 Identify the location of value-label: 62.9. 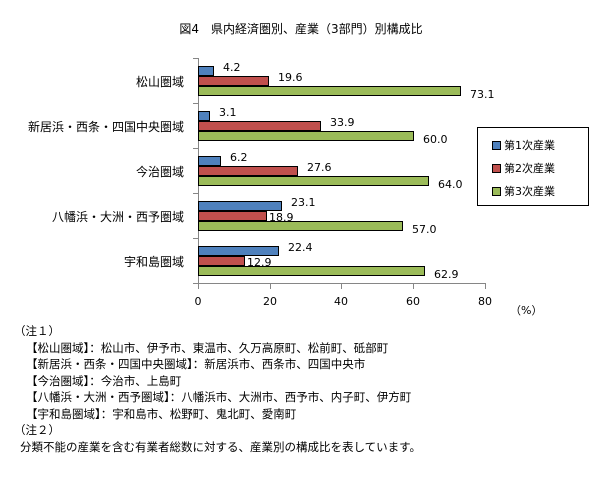
(446, 274).